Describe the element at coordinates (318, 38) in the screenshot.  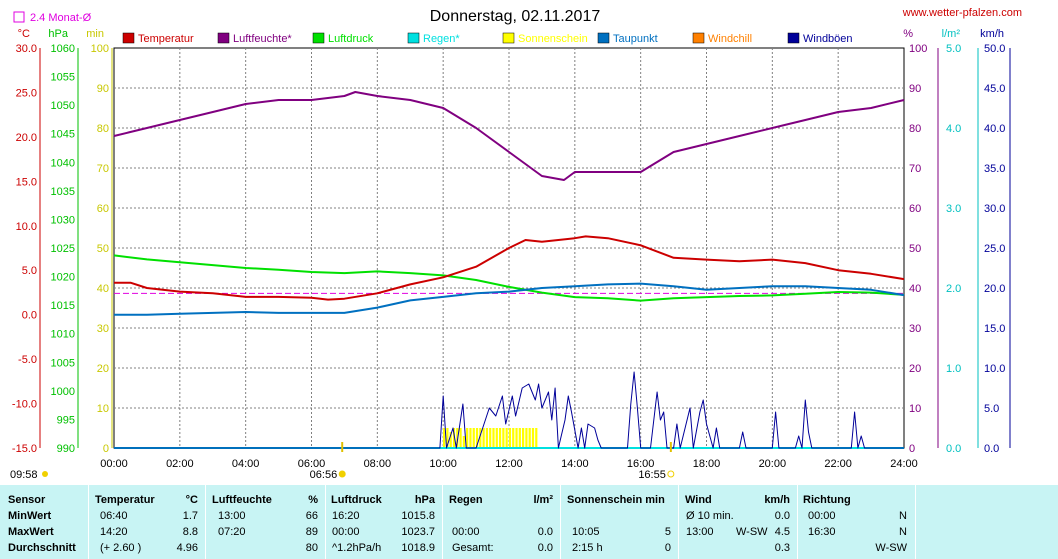
I see `legend-swatch` at that location.